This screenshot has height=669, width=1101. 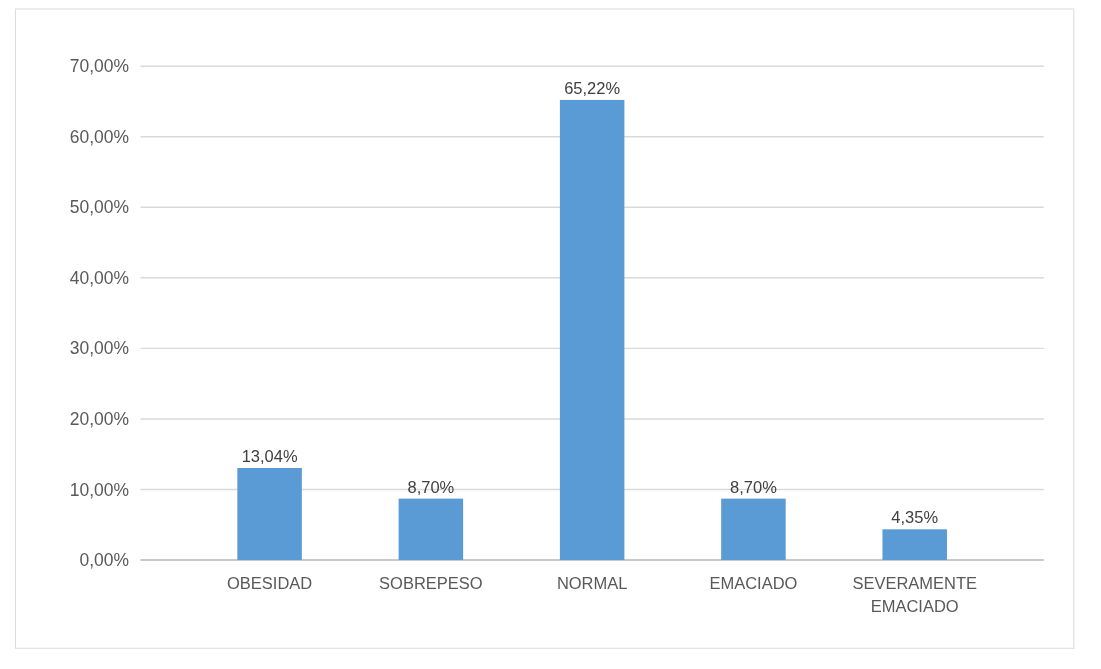 I want to click on x-tick-label: EMACIADO, so click(x=753, y=583).